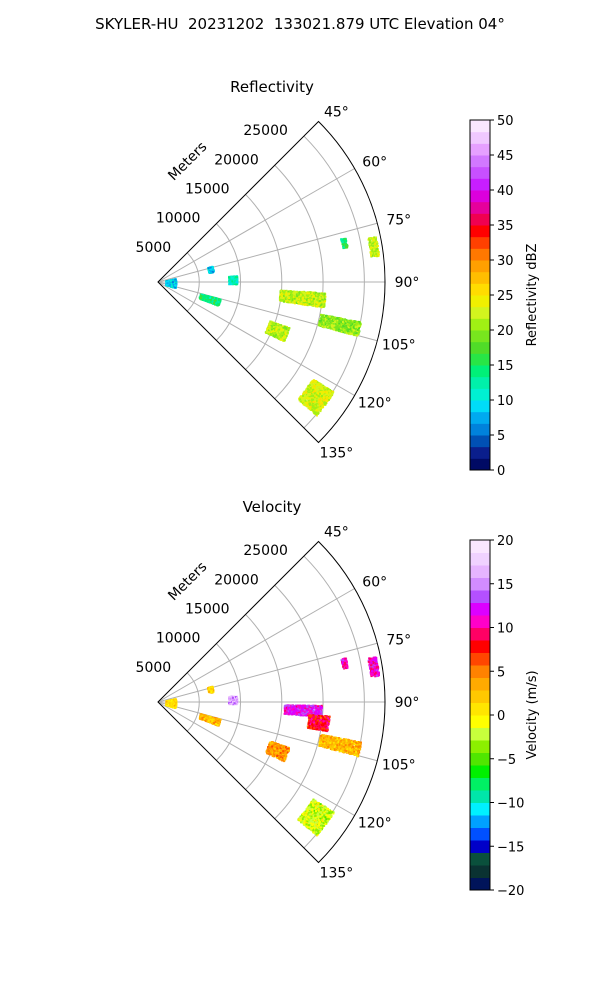  I want to click on azimuth-spoke, so click(267, 252).